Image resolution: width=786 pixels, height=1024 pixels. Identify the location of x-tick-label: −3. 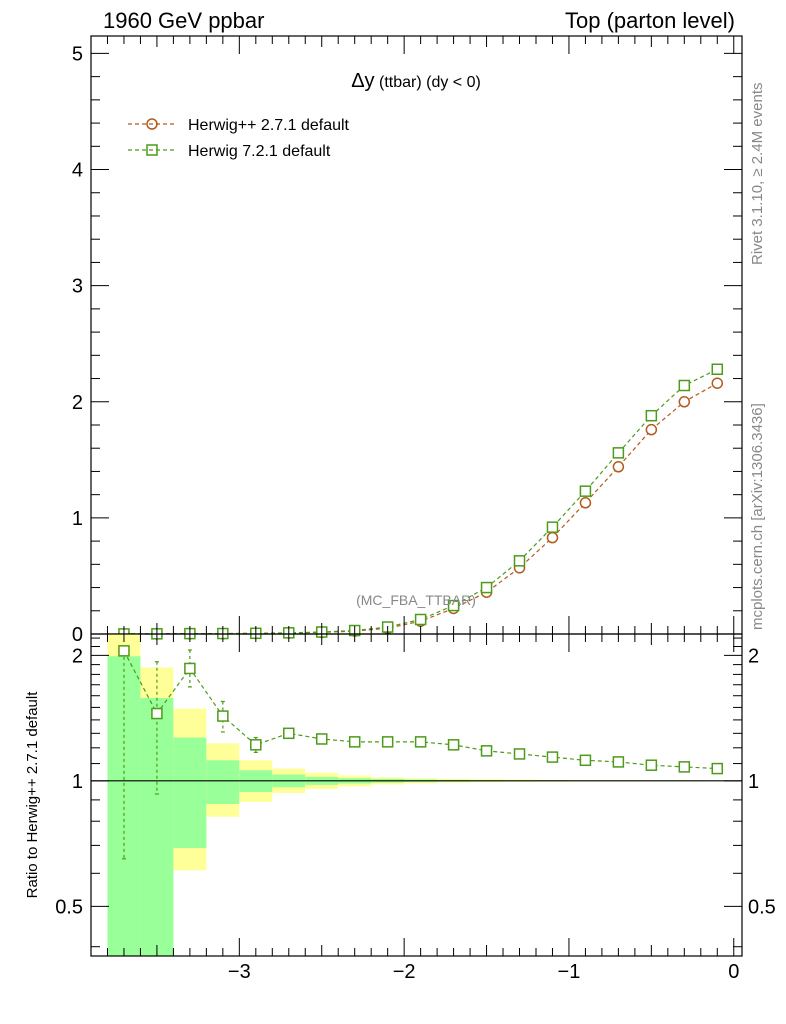
(239, 972).